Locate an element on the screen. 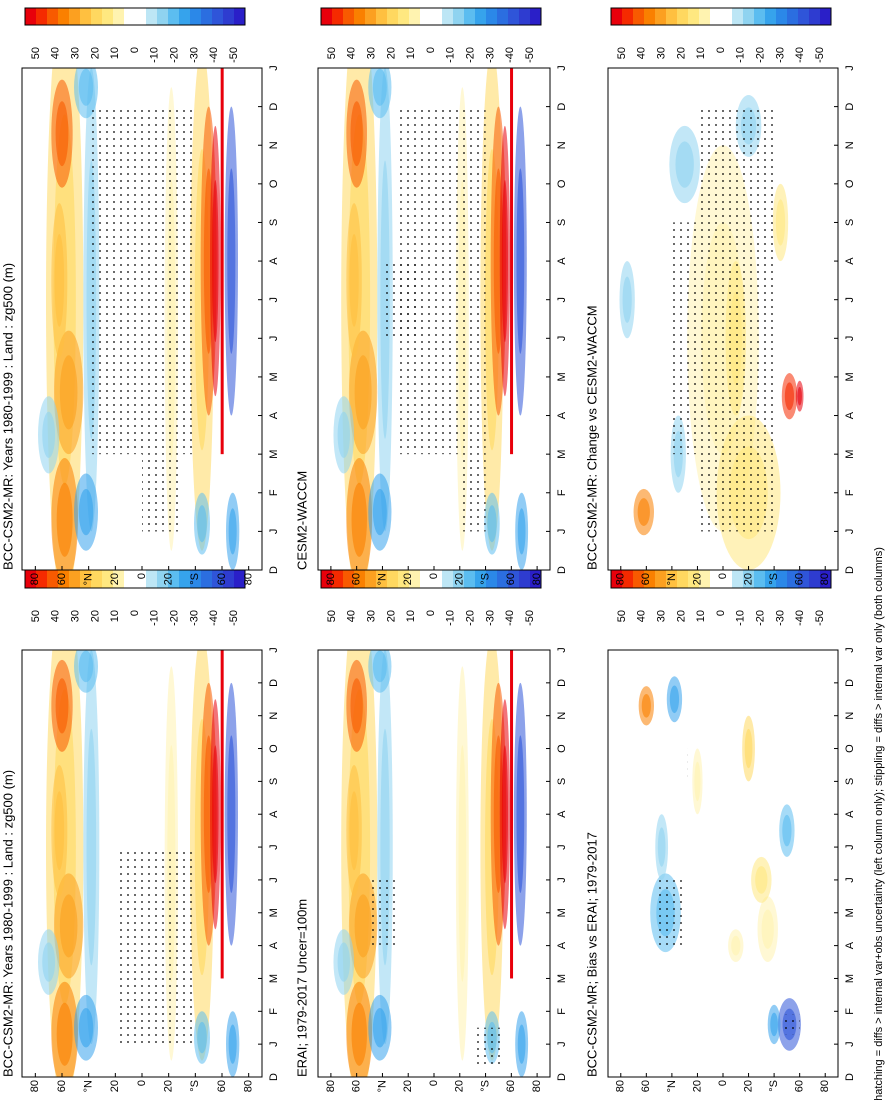 This screenshot has height=1105, width=891. colorbar-label: -20 is located at coordinates (175, 618).